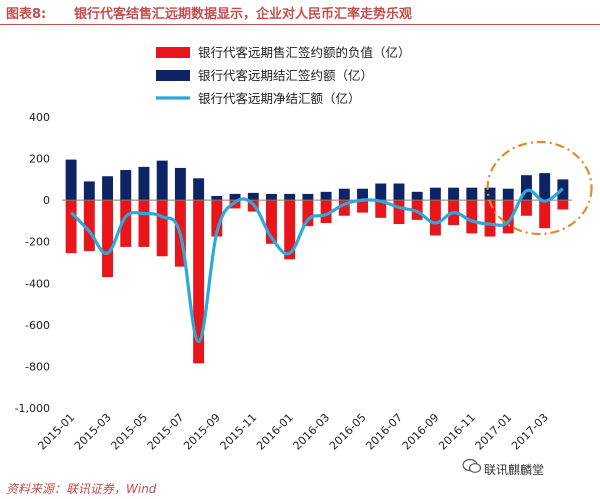 This screenshot has width=600, height=499. What do you see at coordinates (46, 200) in the screenshot?
I see `y-tick-label: 0` at bounding box center [46, 200].